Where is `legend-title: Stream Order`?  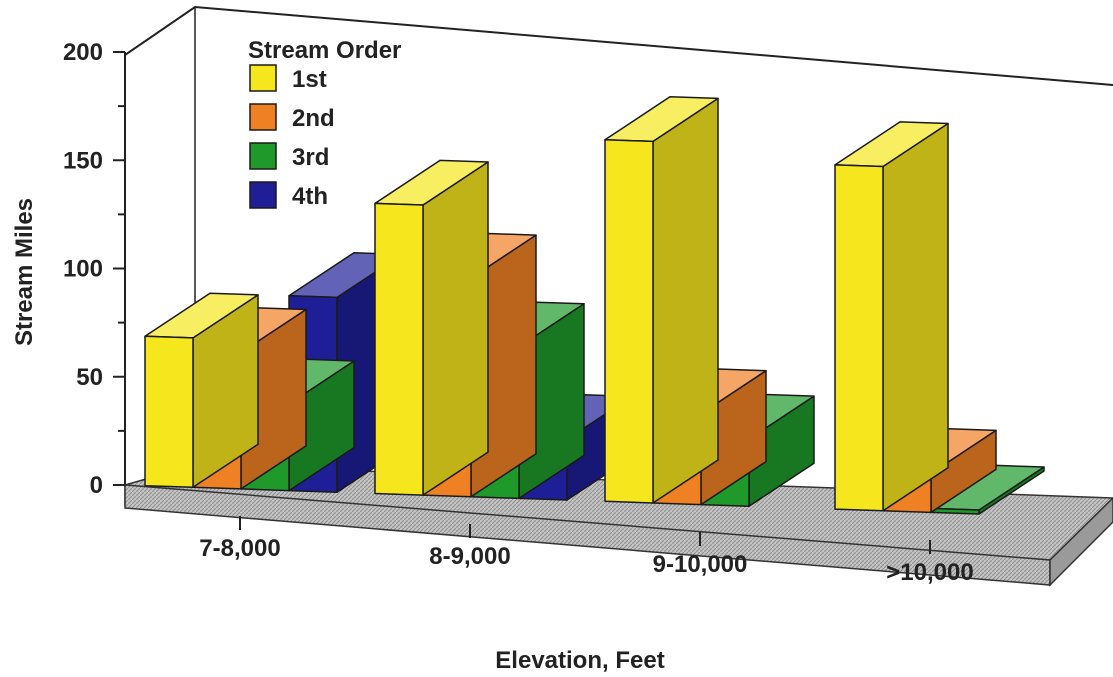 legend-title: Stream Order is located at coordinates (324, 50).